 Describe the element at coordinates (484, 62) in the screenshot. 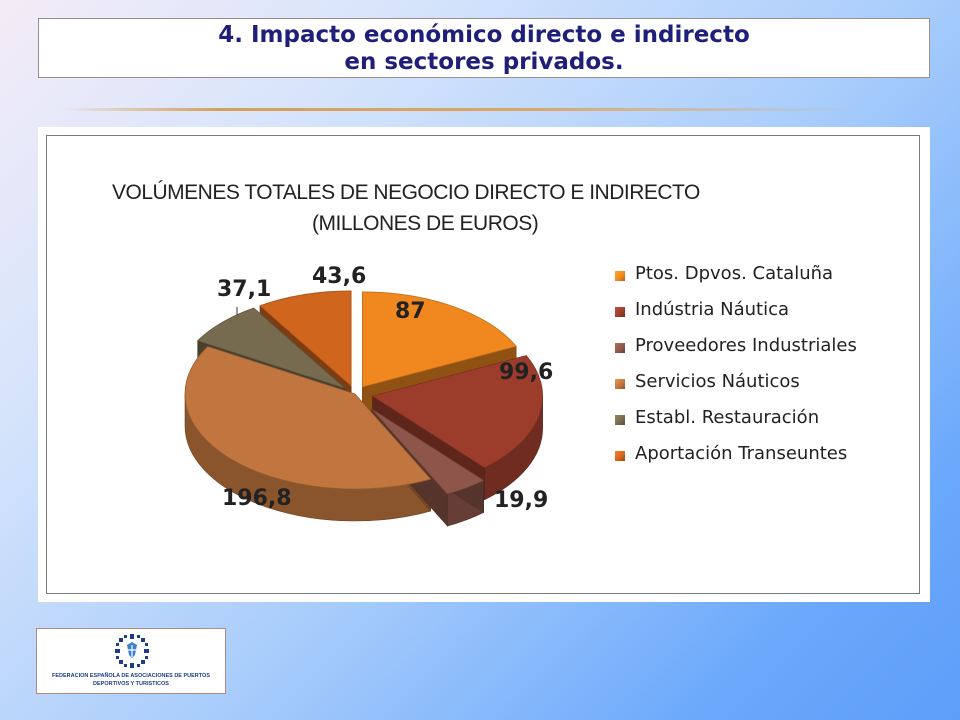

I see `slide-title-line2: en sectores privados.` at that location.